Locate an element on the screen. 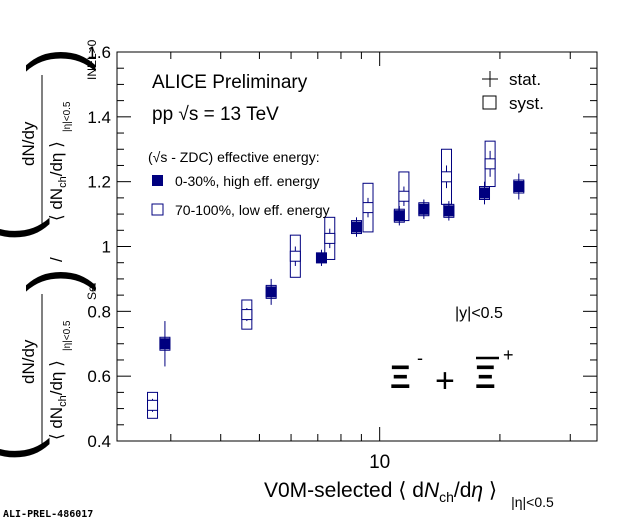 This screenshot has width=620, height=522. y-dndy-sel: dN/dy is located at coordinates (28, 361).